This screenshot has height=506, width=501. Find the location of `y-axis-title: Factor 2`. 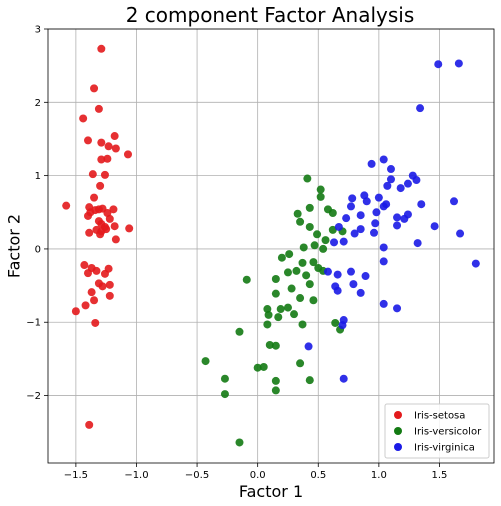

y-axis-title: Factor 2 is located at coordinates (14, 246).